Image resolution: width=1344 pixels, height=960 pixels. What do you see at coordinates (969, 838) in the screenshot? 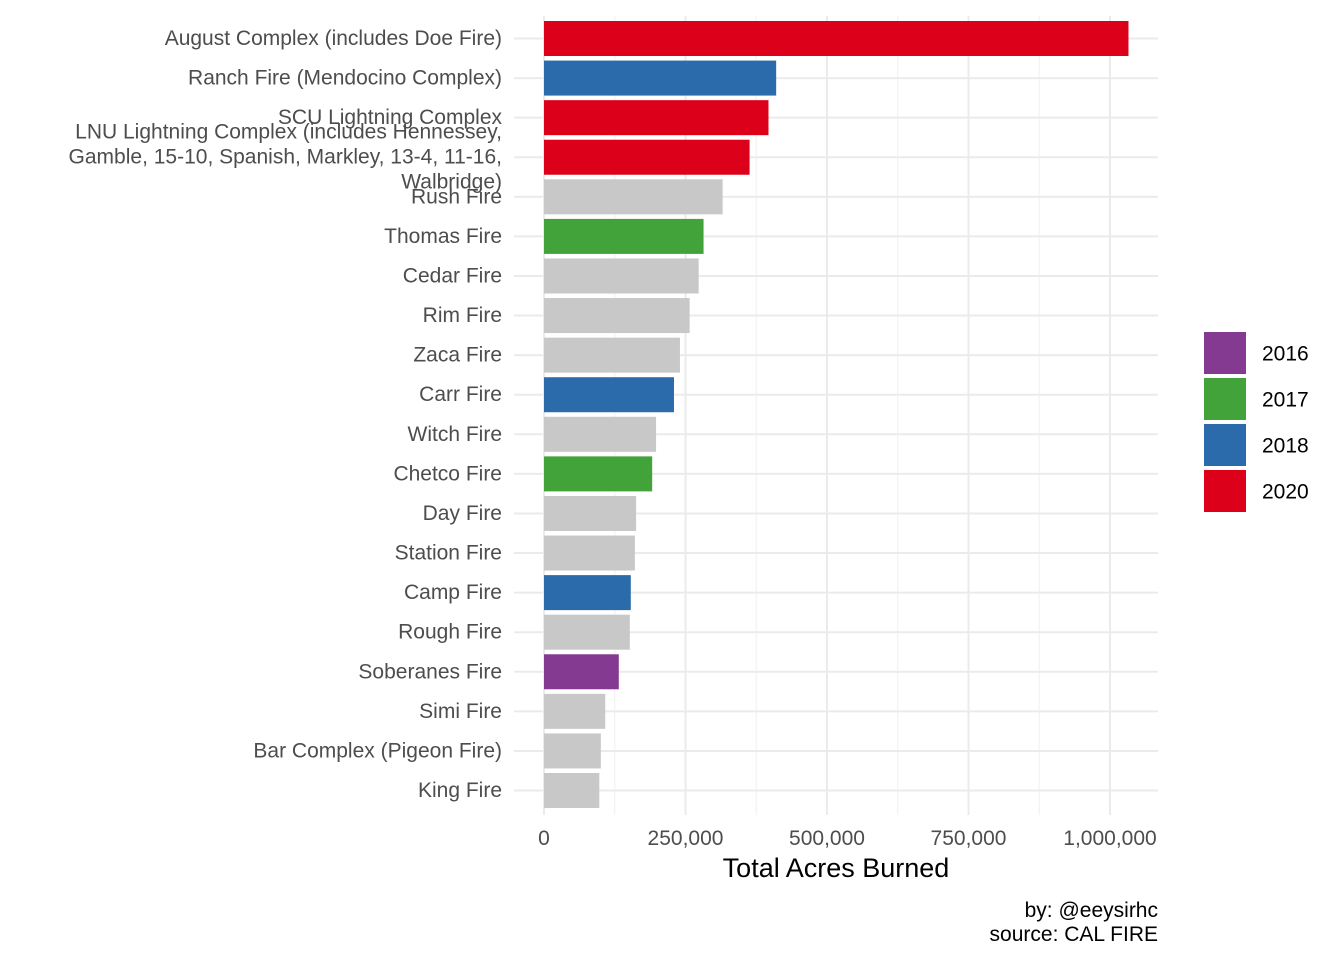
I see `x-tick-label: 750,000` at bounding box center [969, 838].